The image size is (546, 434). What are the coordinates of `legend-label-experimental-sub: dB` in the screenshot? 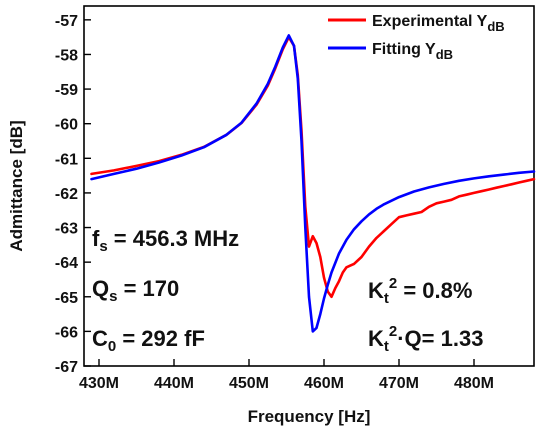 It's located at (495, 26).